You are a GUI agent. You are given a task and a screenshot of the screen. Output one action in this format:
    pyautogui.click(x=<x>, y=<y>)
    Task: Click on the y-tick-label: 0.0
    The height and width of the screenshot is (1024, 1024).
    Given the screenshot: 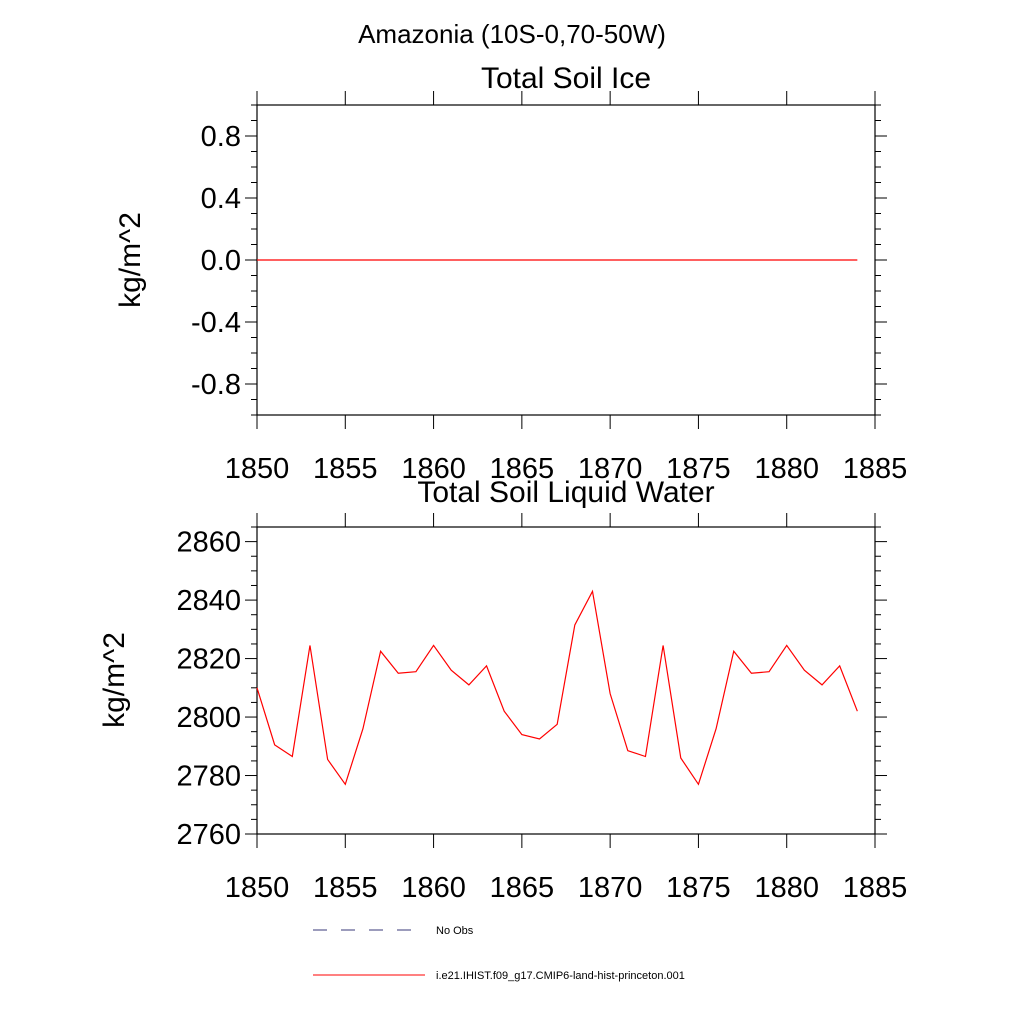 What is the action you would take?
    pyautogui.click(x=221, y=261)
    